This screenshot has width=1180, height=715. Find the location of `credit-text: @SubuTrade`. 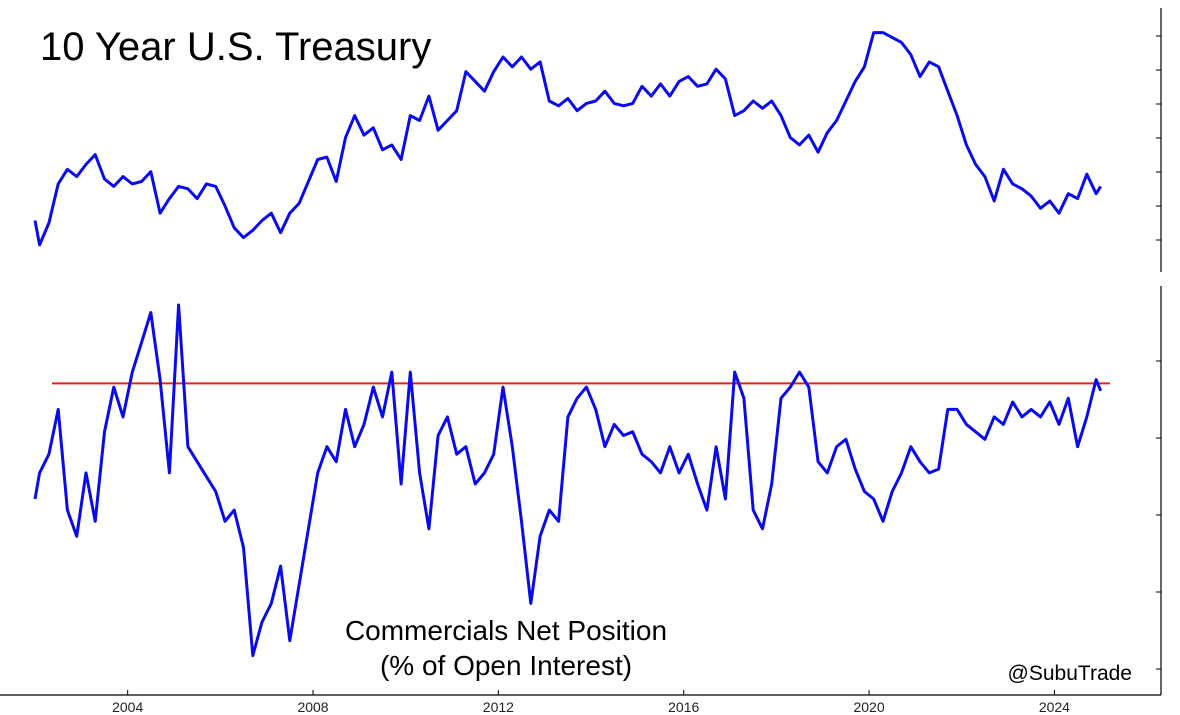

credit-text: @SubuTrade is located at coordinates (1070, 673).